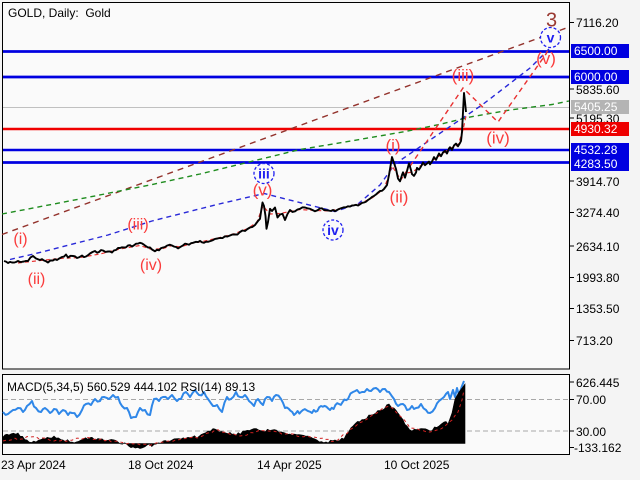 The image size is (640, 480). Describe the element at coordinates (333, 230) in the screenshot. I see `svg-text: iv` at that location.